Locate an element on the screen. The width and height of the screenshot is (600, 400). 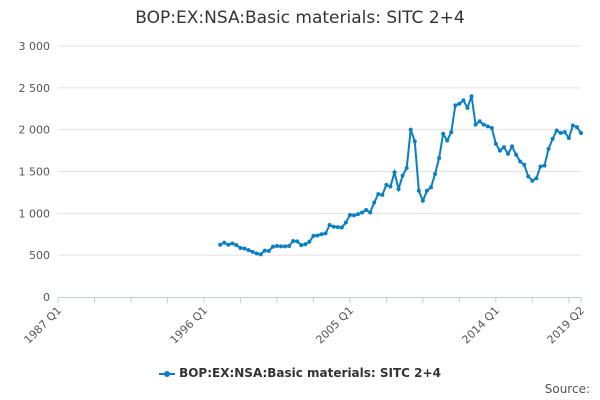
y-tick-label: 0 is located at coordinates (46, 297).